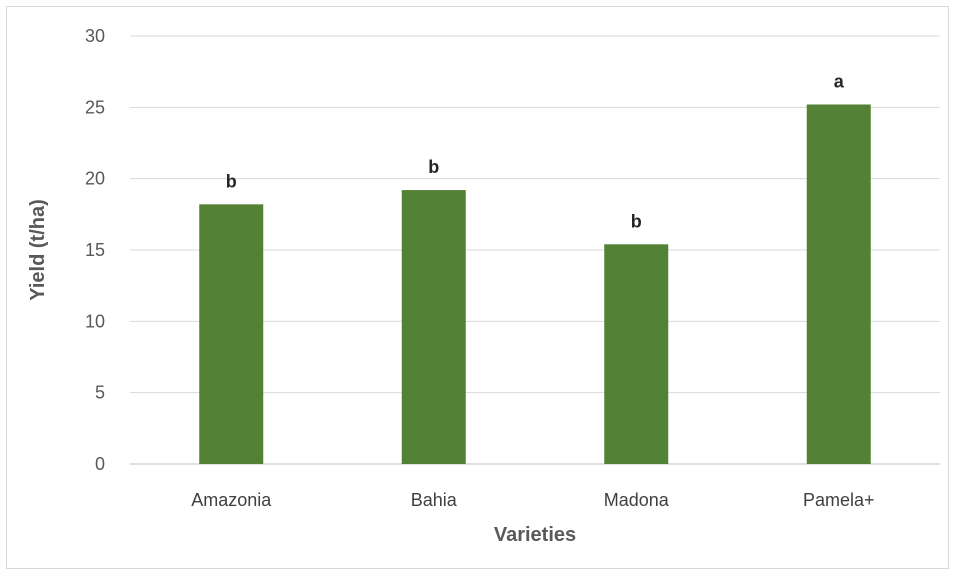  I want to click on y-tick-label: 5, so click(100, 393).